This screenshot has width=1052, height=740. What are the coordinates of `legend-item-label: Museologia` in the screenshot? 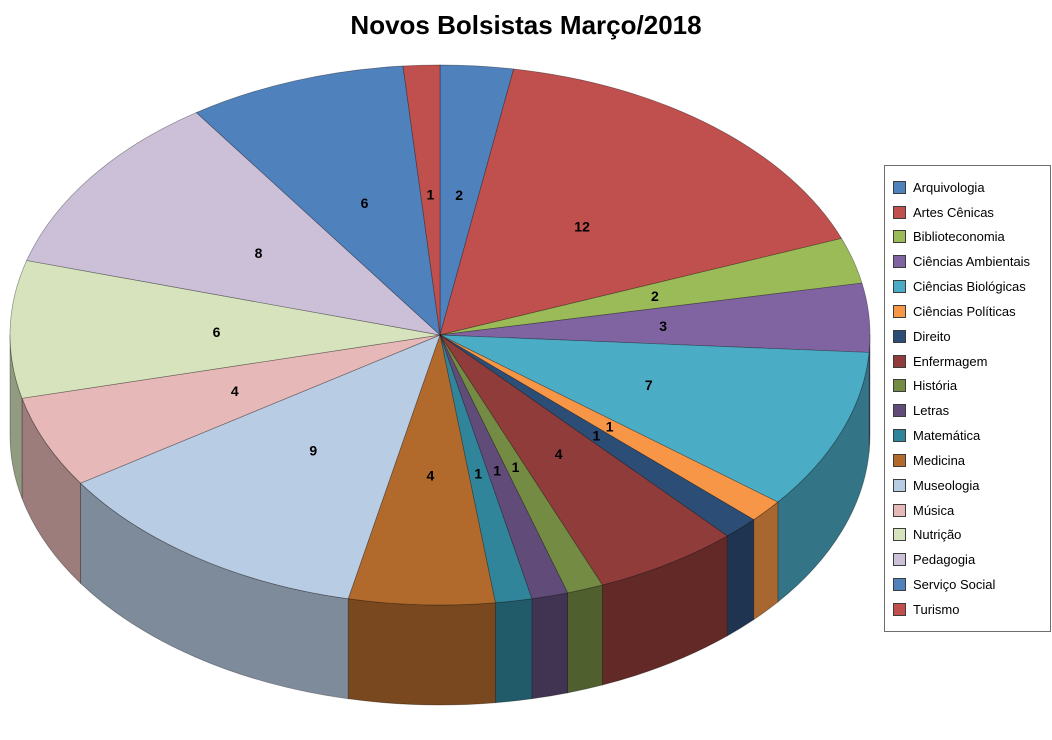 It's located at (946, 485).